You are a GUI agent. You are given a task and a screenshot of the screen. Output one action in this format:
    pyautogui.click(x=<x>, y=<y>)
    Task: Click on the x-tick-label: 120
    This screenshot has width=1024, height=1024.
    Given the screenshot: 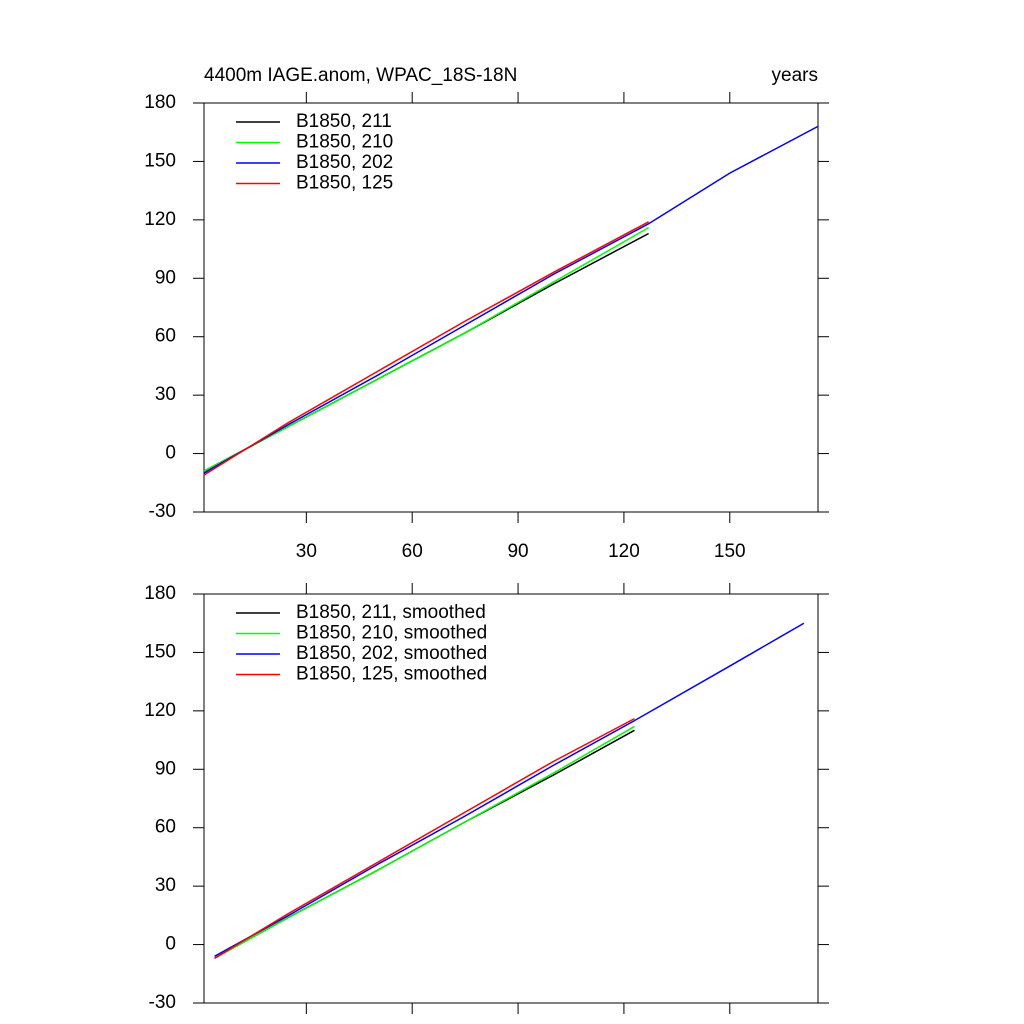 What is the action you would take?
    pyautogui.click(x=624, y=551)
    